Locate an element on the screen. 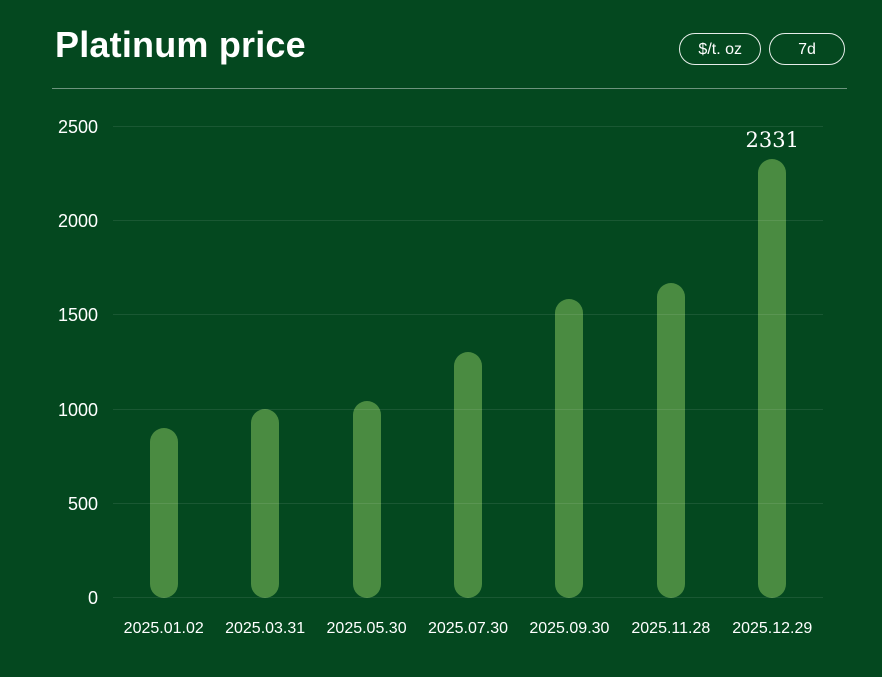  bar-value-label: 2331 is located at coordinates (772, 139).